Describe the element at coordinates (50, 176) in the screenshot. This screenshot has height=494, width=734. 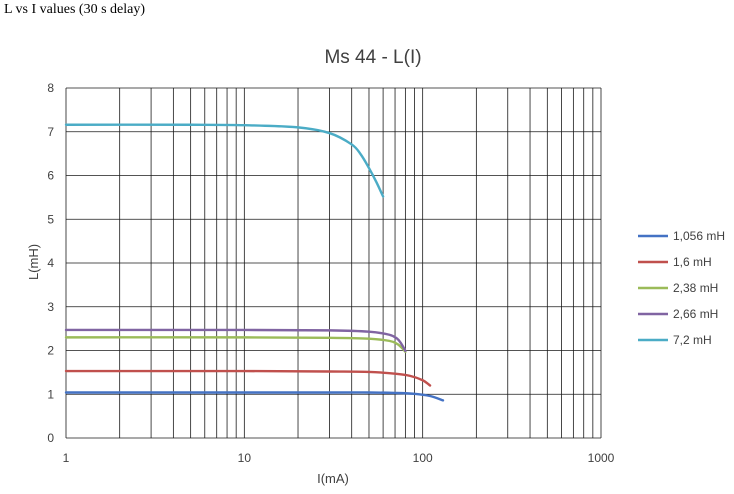
I see `y-tick-label: 6` at that location.